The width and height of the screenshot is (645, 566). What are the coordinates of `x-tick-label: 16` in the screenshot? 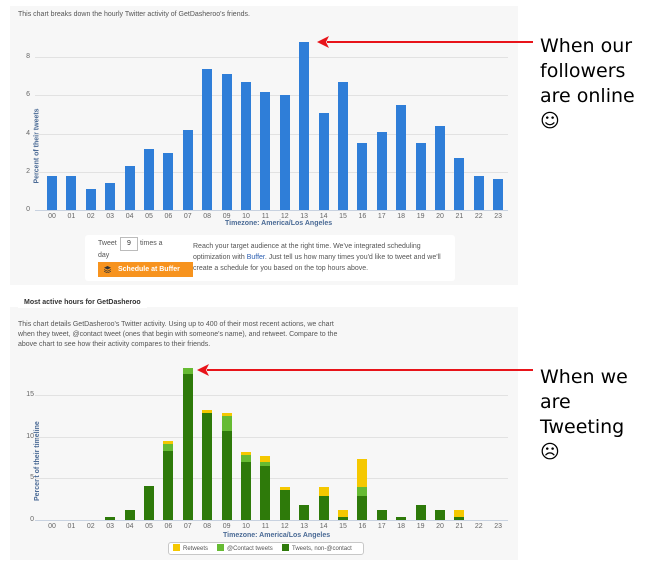 It's located at (362, 526).